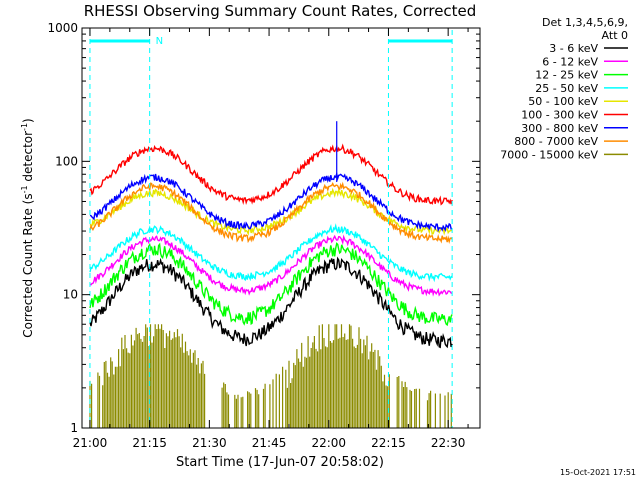 The image size is (640, 480). What do you see at coordinates (24, 189) in the screenshot?
I see `y-axis-label-sup1: -1` at bounding box center [24, 189].